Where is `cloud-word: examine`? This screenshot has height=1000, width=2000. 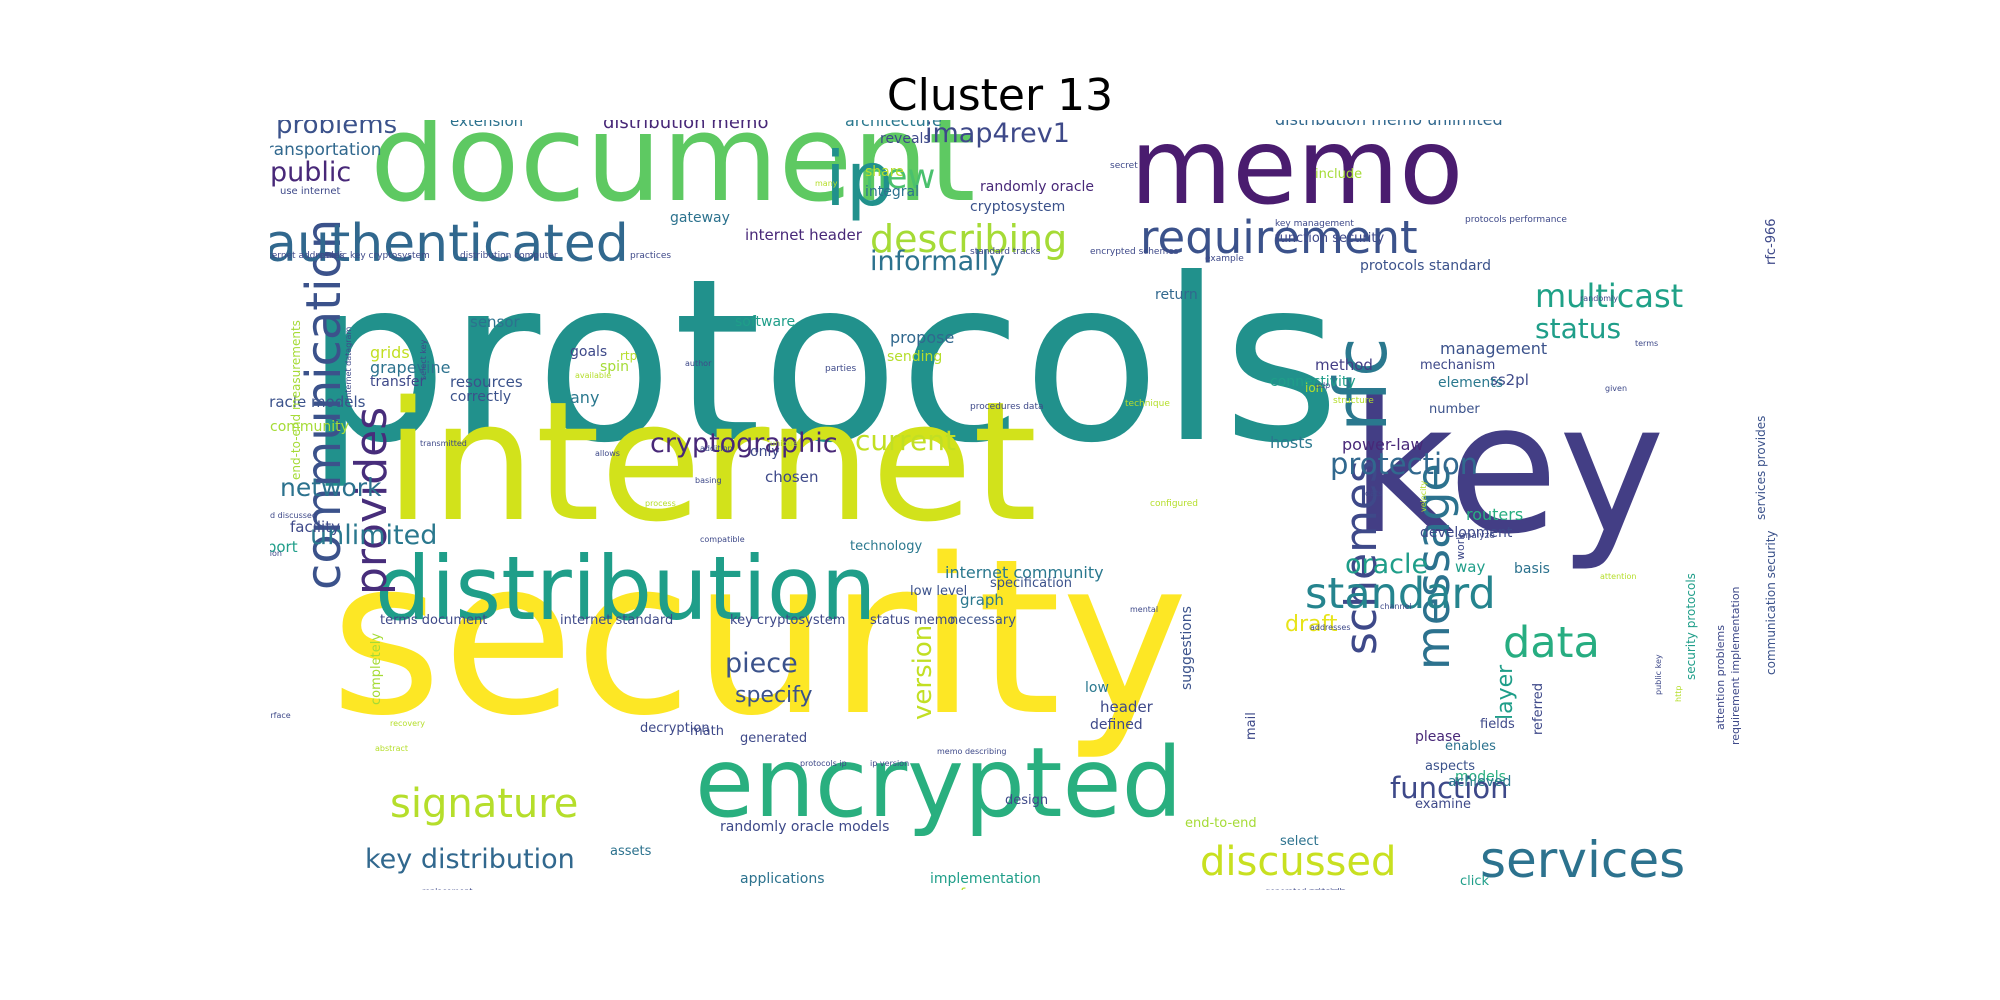
cloud-word: examine is located at coordinates (1443, 804).